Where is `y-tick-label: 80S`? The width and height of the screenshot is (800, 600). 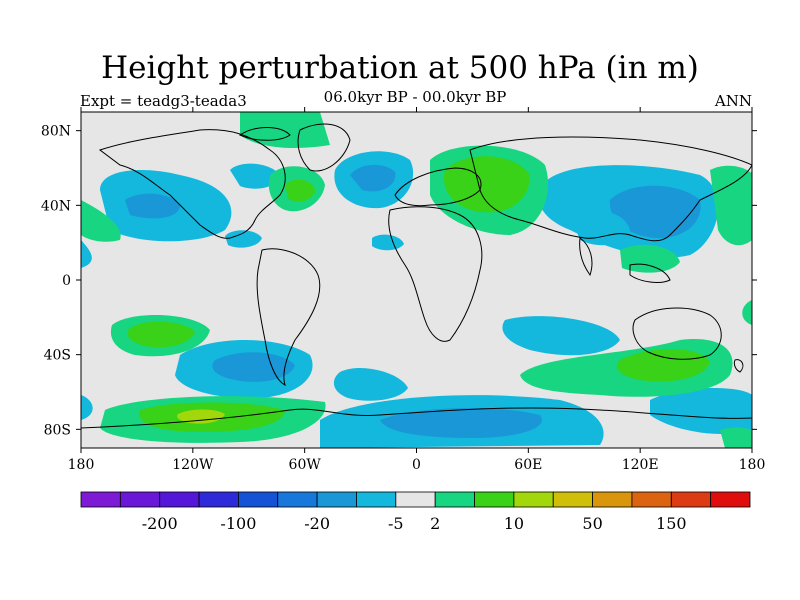
y-tick-label: 80S is located at coordinates (57, 430).